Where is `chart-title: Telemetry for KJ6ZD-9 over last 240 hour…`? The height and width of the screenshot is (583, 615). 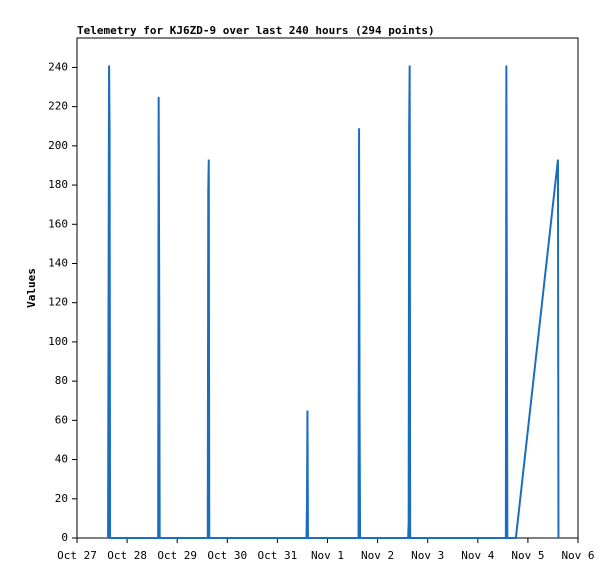 chart-title: Telemetry for KJ6ZD-9 over last 240 hour… is located at coordinates (256, 30).